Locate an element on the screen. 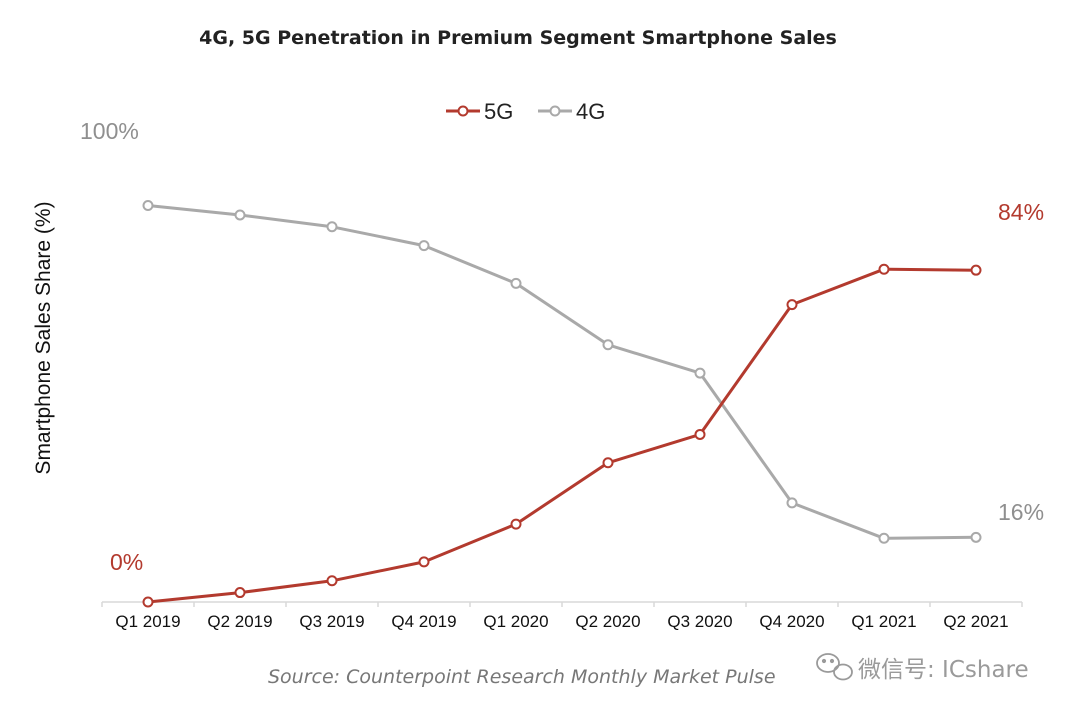  point-5g-q2-2019 is located at coordinates (240, 593).